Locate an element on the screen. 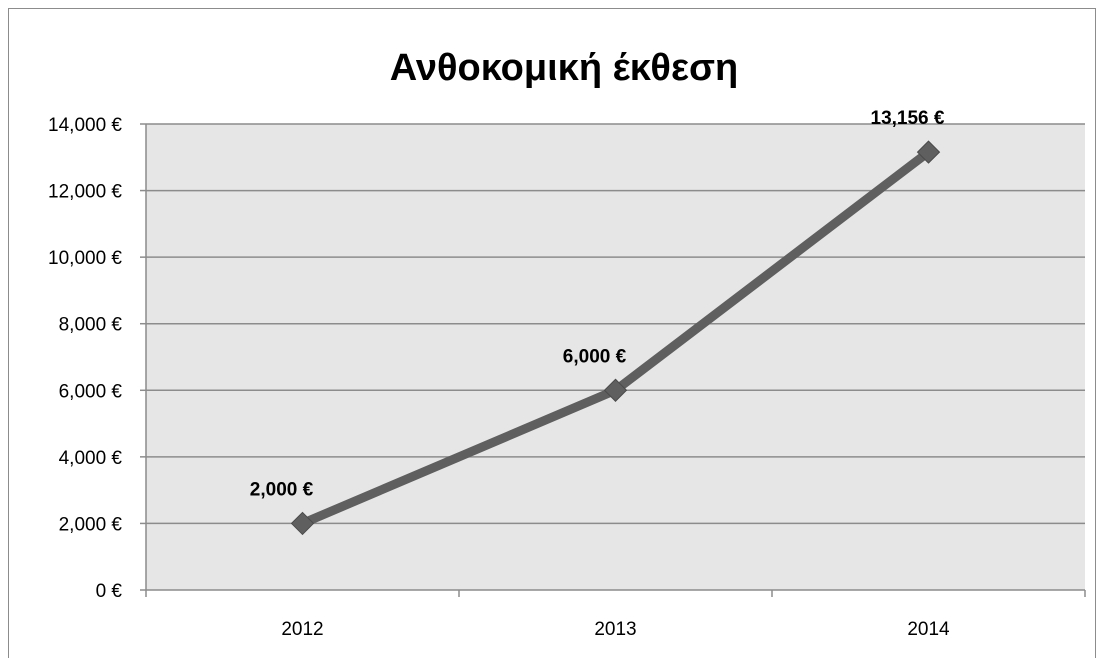 This screenshot has height=658, width=1107. y-tick-label: 12,000 € is located at coordinates (85, 192).